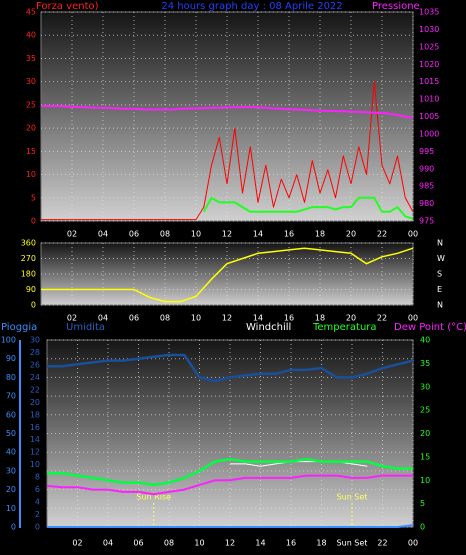 The height and width of the screenshot is (555, 466). Describe the element at coordinates (31, 128) in the screenshot. I see `y-tick-label: 20` at that location.